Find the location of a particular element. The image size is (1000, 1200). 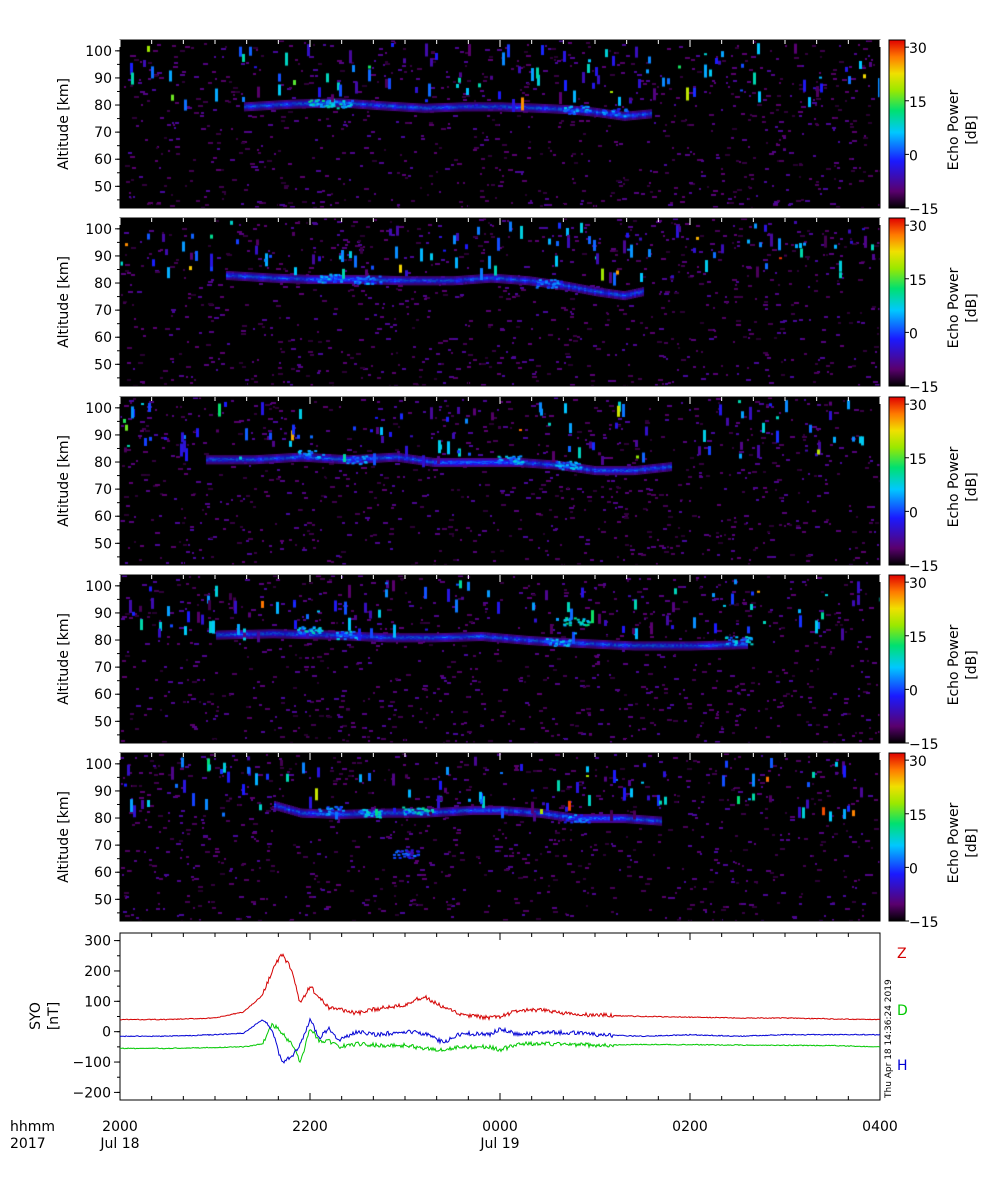

mag-y-tick-label: 200 is located at coordinates (97, 972).